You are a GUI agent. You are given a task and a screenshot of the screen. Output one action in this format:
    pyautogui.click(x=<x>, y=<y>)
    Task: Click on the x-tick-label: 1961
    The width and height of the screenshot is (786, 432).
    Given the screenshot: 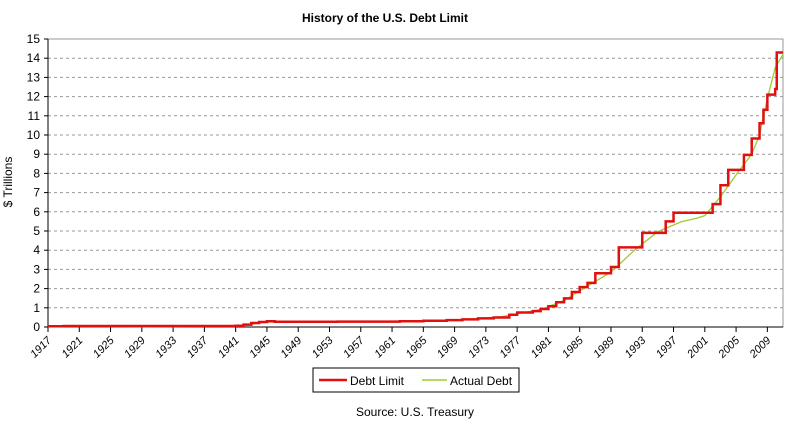 What is the action you would take?
    pyautogui.click(x=385, y=348)
    